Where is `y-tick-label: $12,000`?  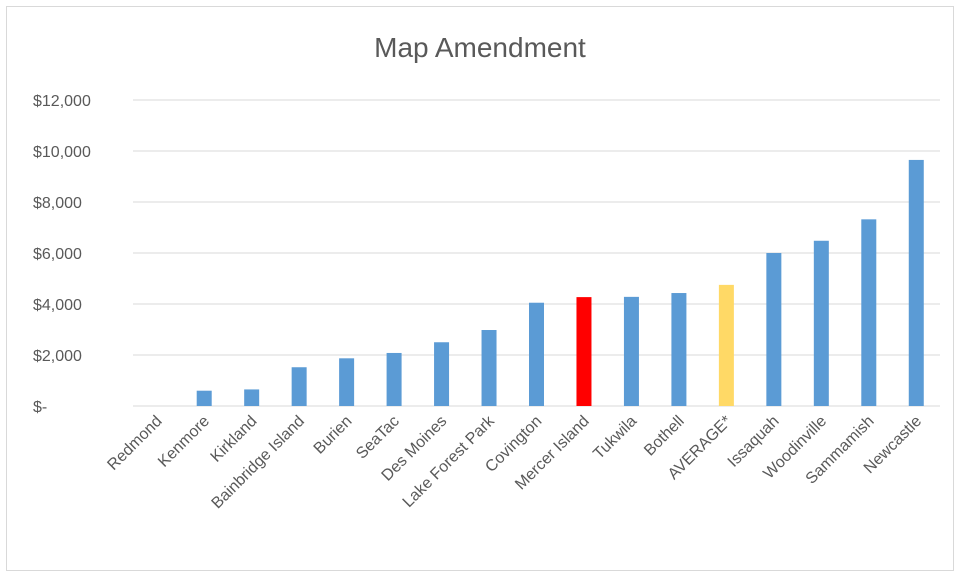
y-tick-label: $12,000 is located at coordinates (62, 101).